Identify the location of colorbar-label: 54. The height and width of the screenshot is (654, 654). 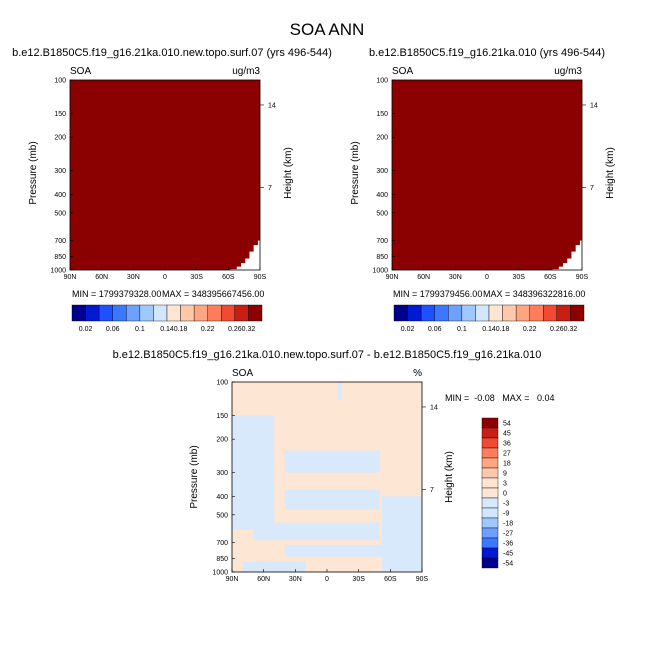
(507, 424).